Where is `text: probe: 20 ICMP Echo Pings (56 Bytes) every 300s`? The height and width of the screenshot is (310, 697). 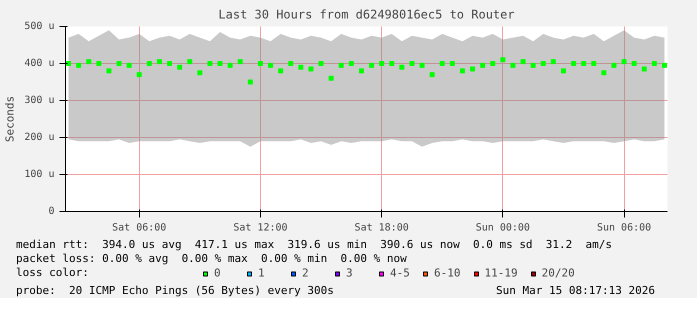
text: probe: 20 ICMP Echo Pings (56 Bytes) every 300s is located at coordinates (175, 291).